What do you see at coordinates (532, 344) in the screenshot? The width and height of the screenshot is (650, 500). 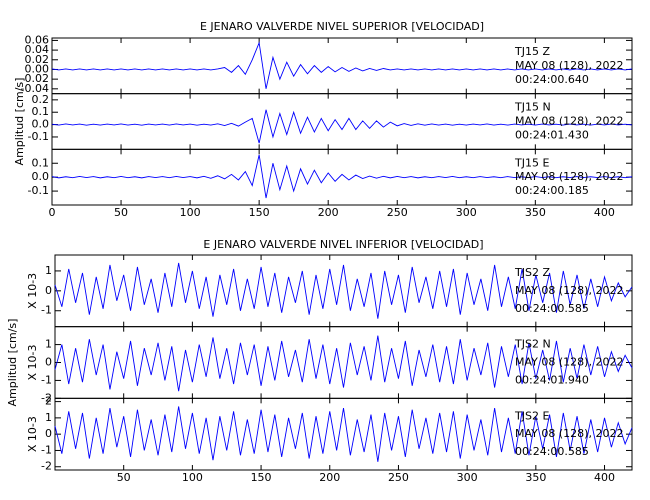 I see `station-label: TJS2 N` at bounding box center [532, 344].